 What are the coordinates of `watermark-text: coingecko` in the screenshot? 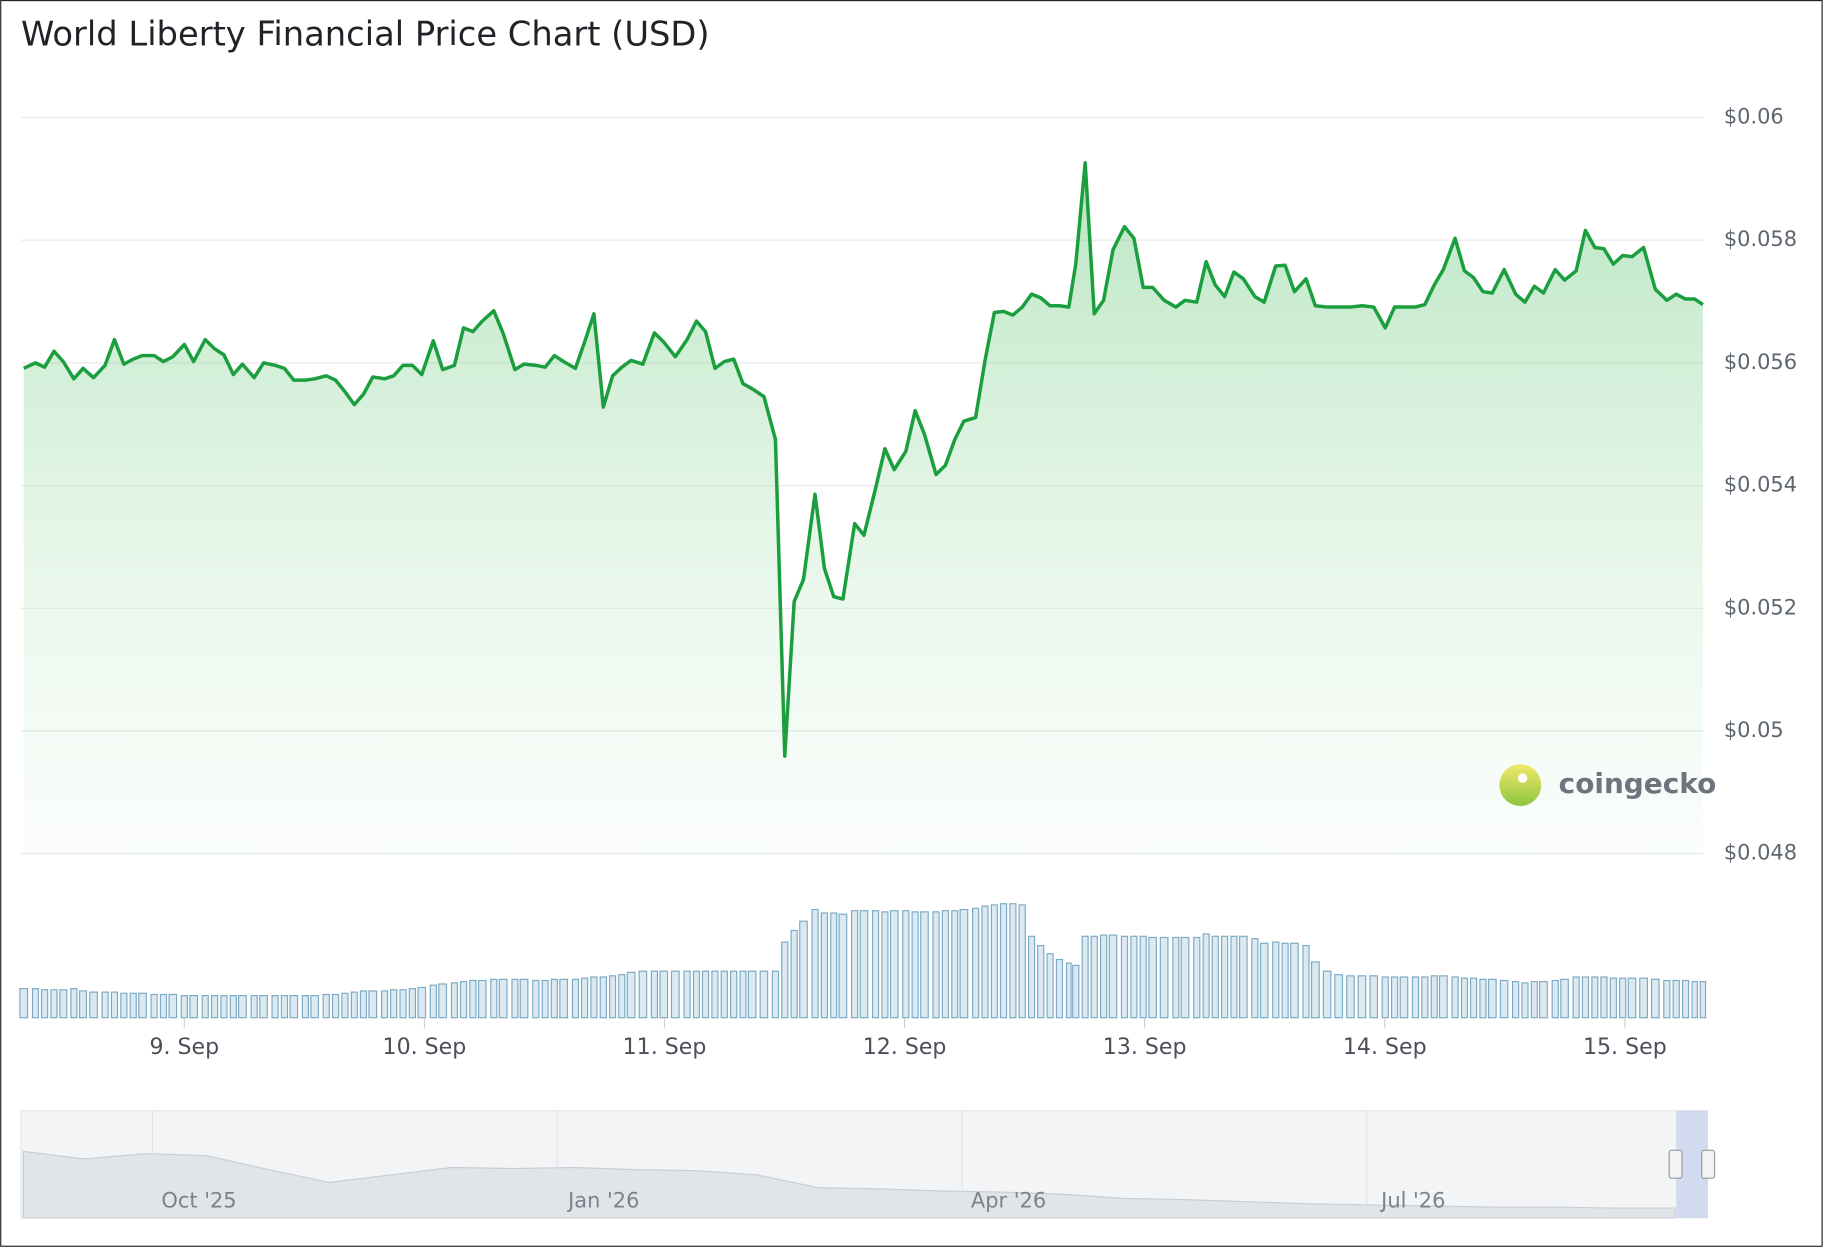 It's located at (1638, 783).